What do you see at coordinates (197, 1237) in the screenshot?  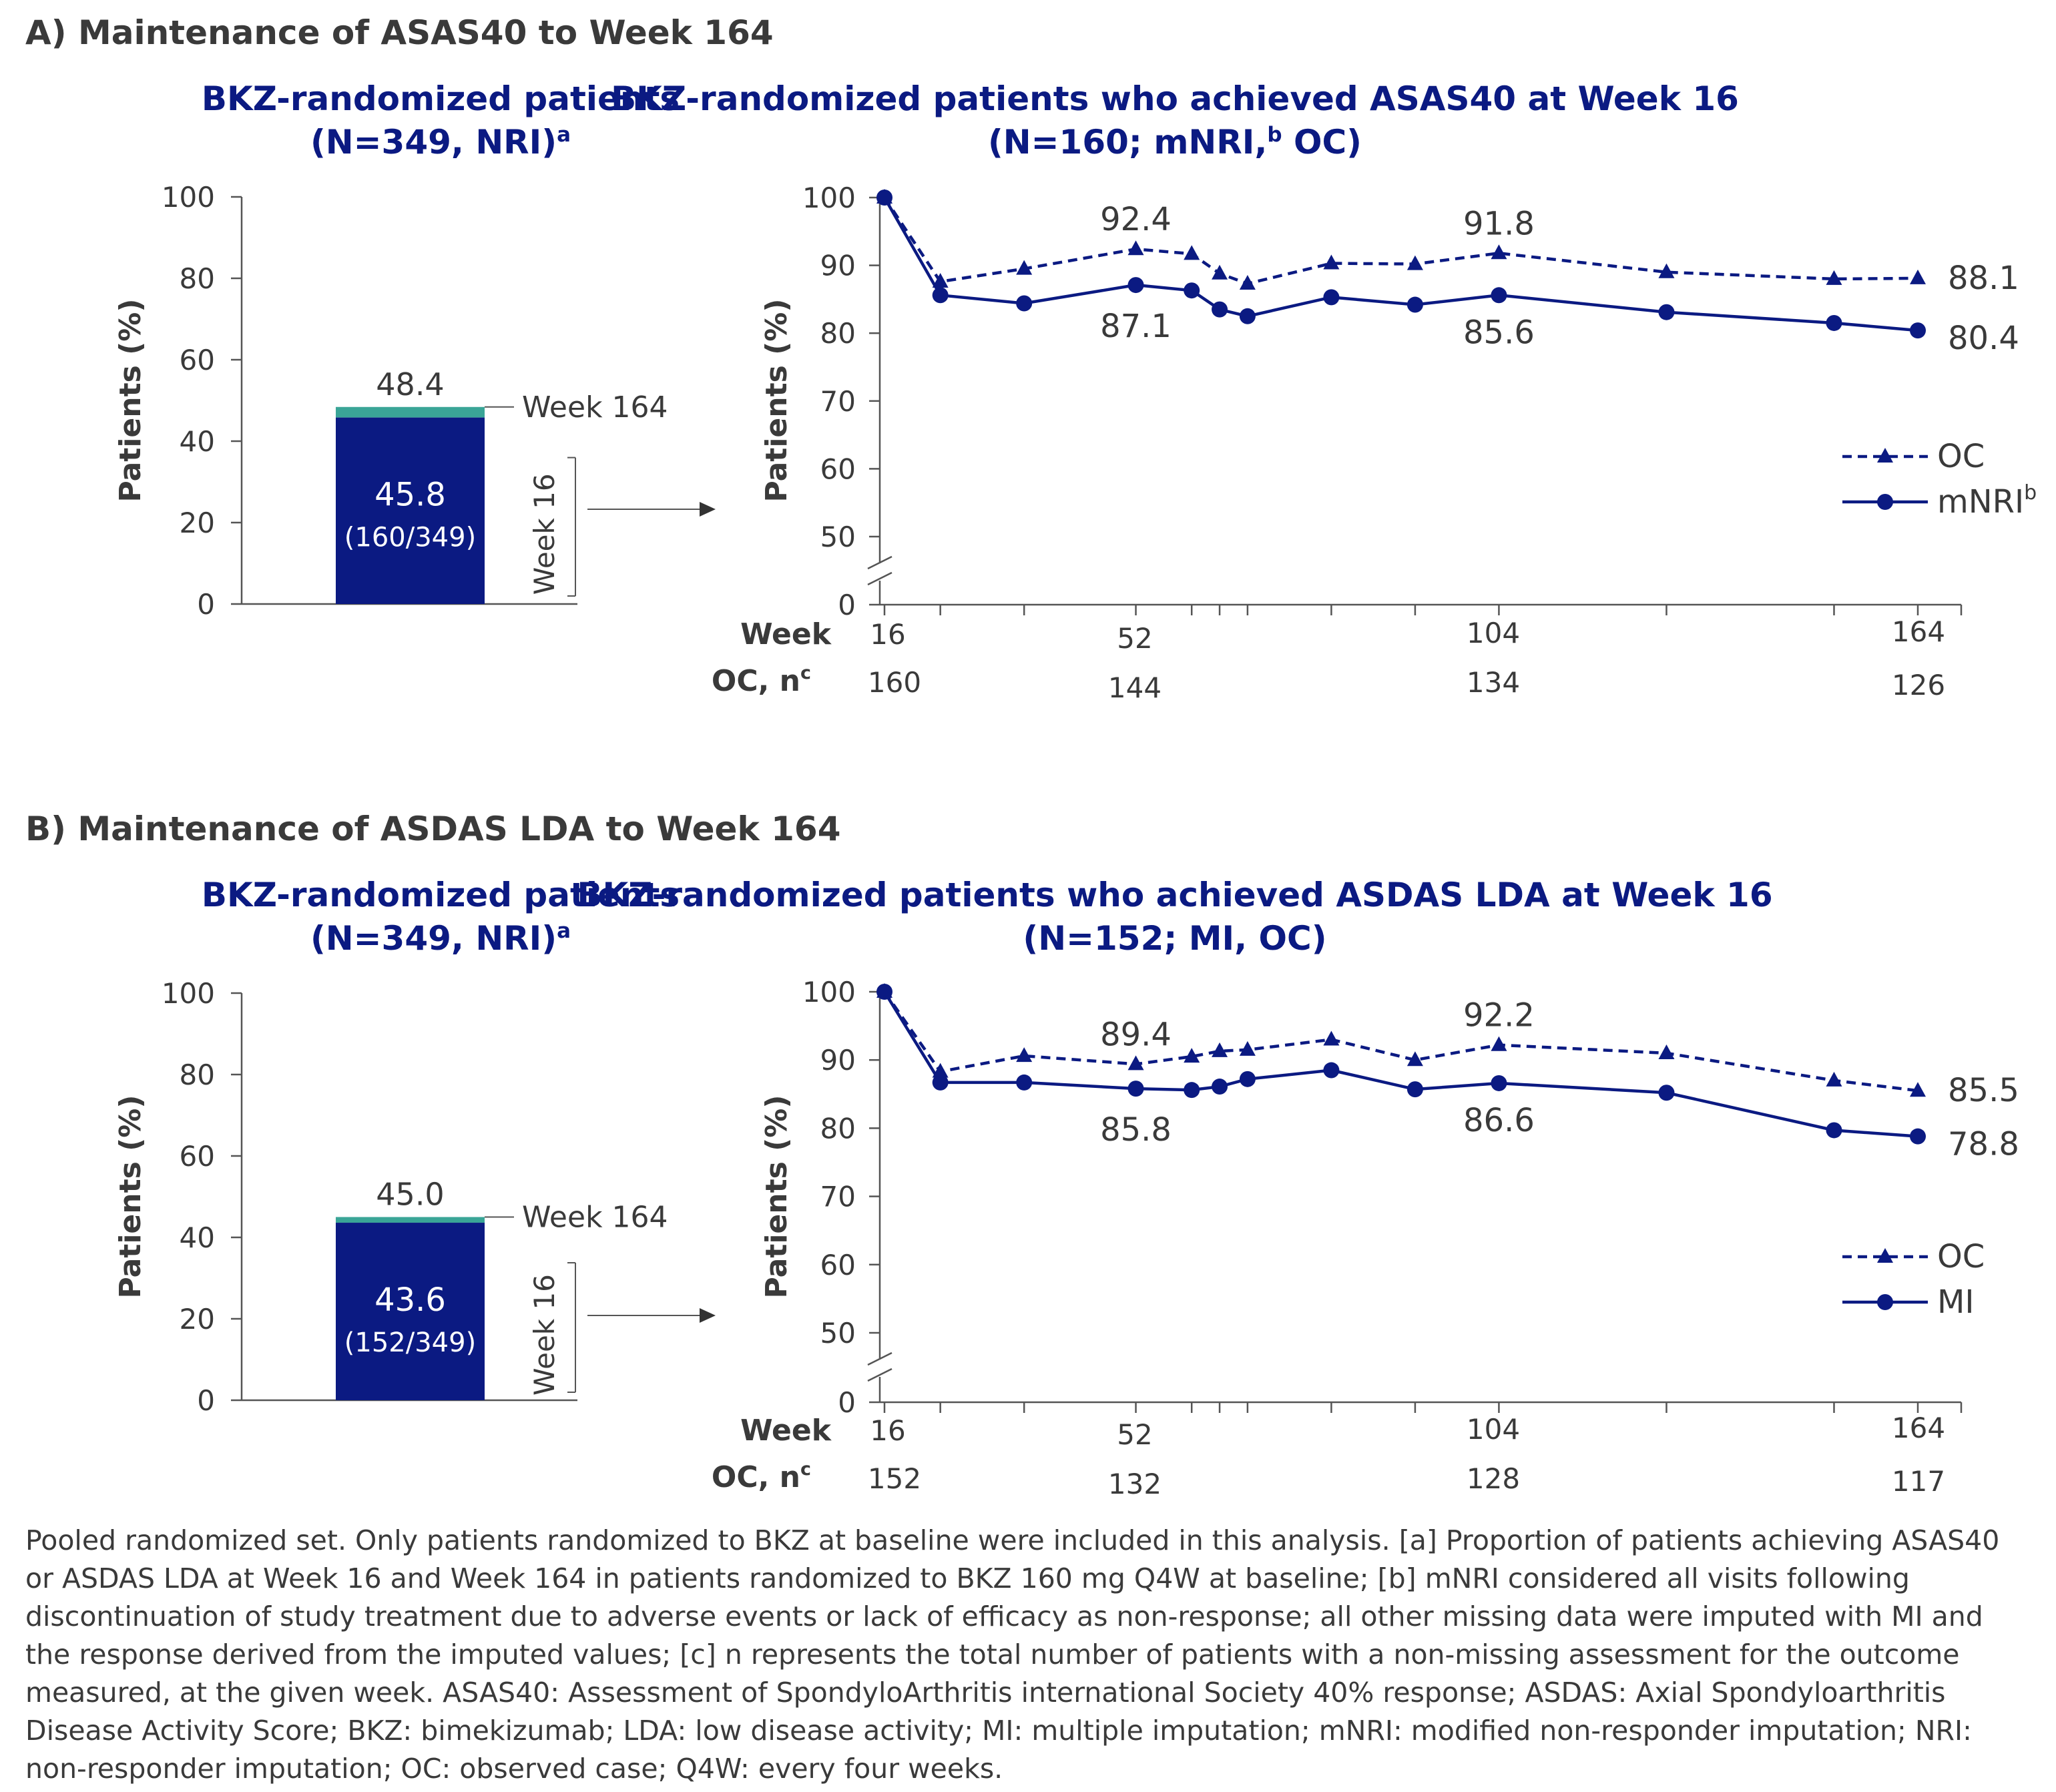 I see `bar-y-tick-label-b: 40` at bounding box center [197, 1237].